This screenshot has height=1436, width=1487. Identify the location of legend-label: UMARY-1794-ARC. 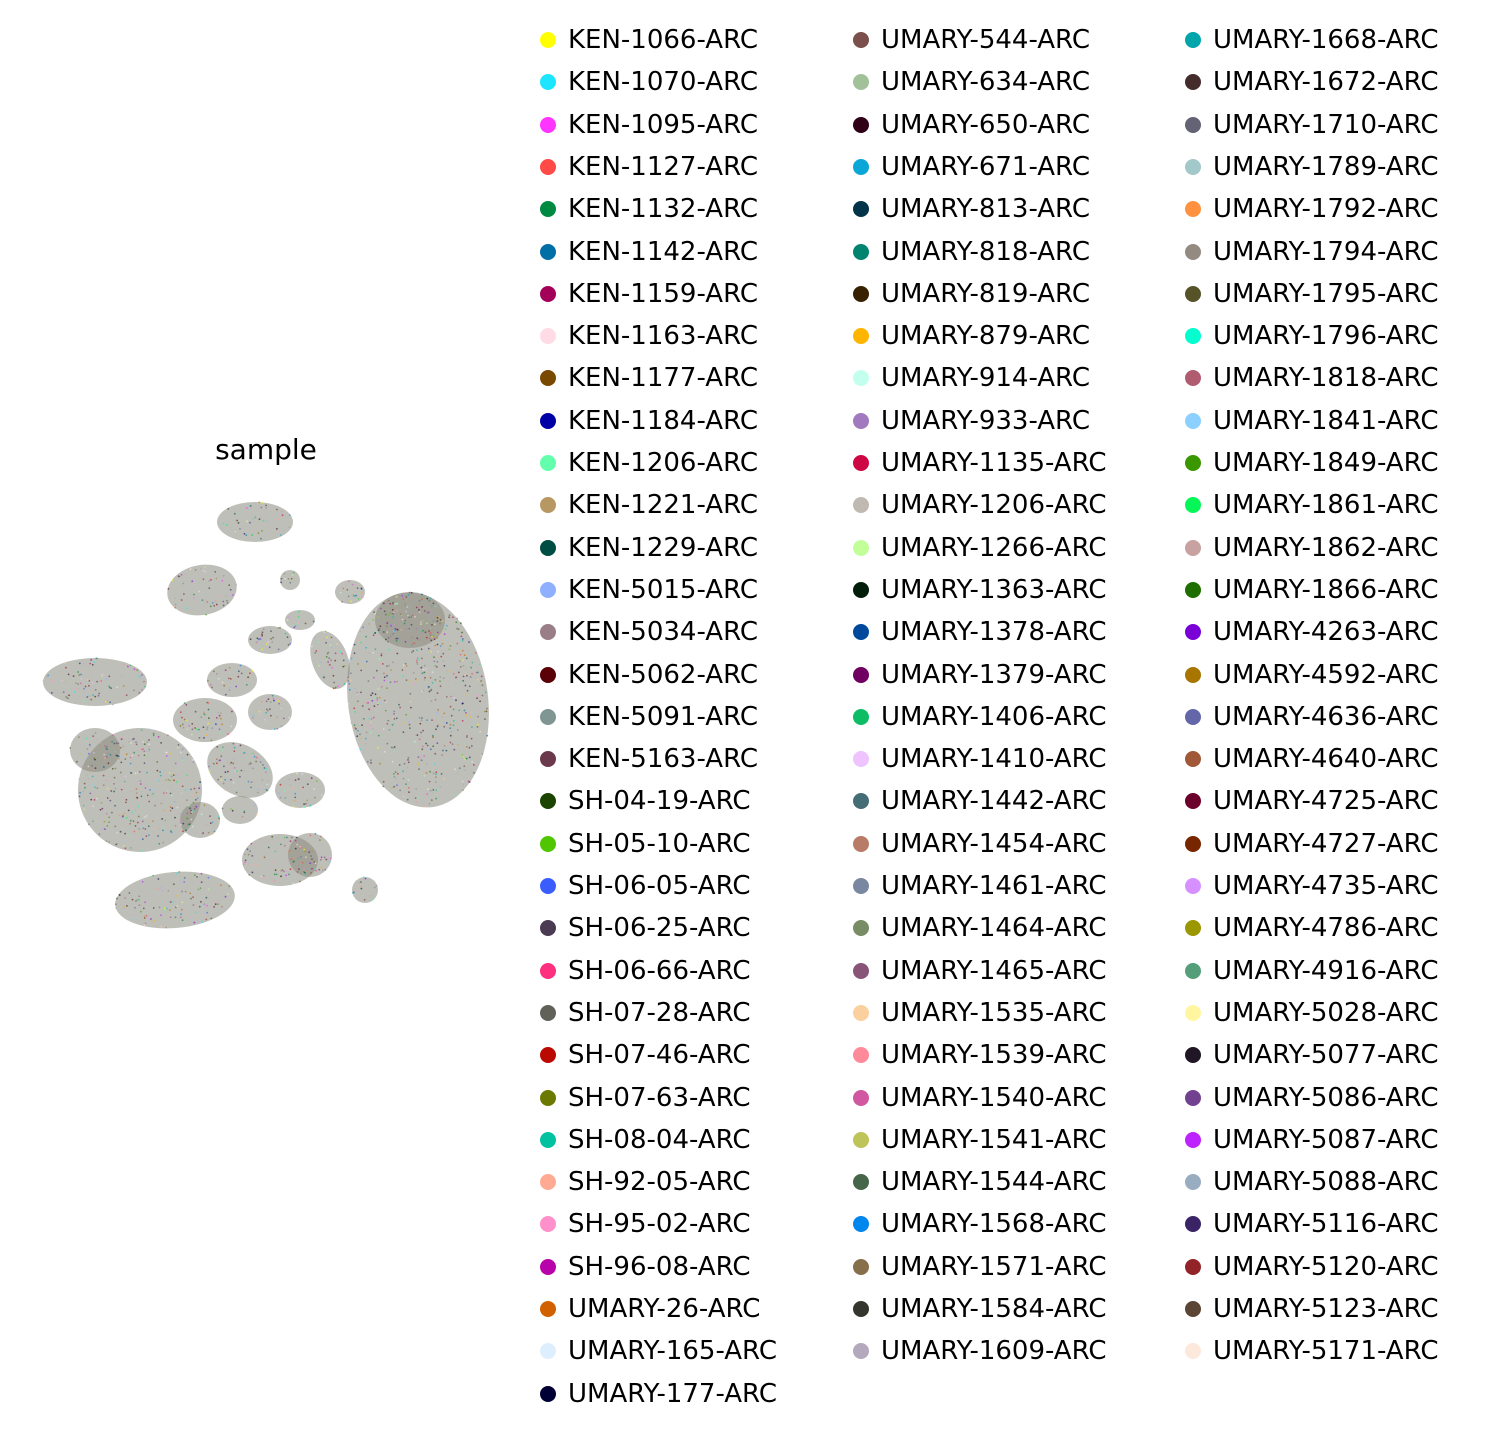
(1326, 251).